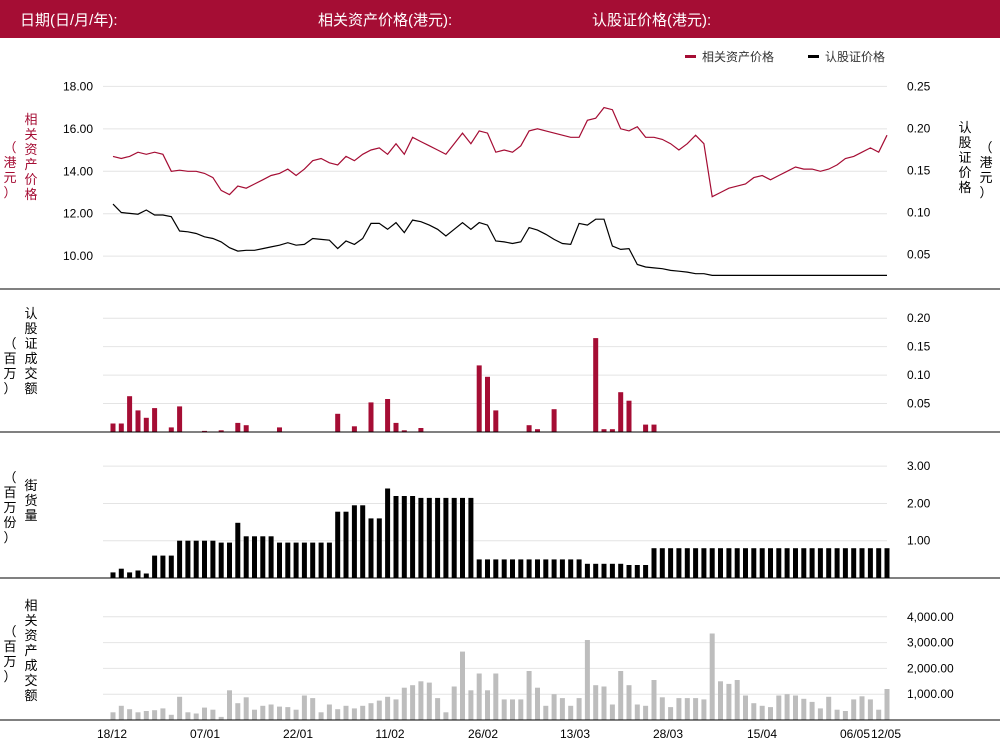 The image size is (1000, 751). I want to click on underlying-turnover-tick-label: 2,000.00, so click(930, 668).